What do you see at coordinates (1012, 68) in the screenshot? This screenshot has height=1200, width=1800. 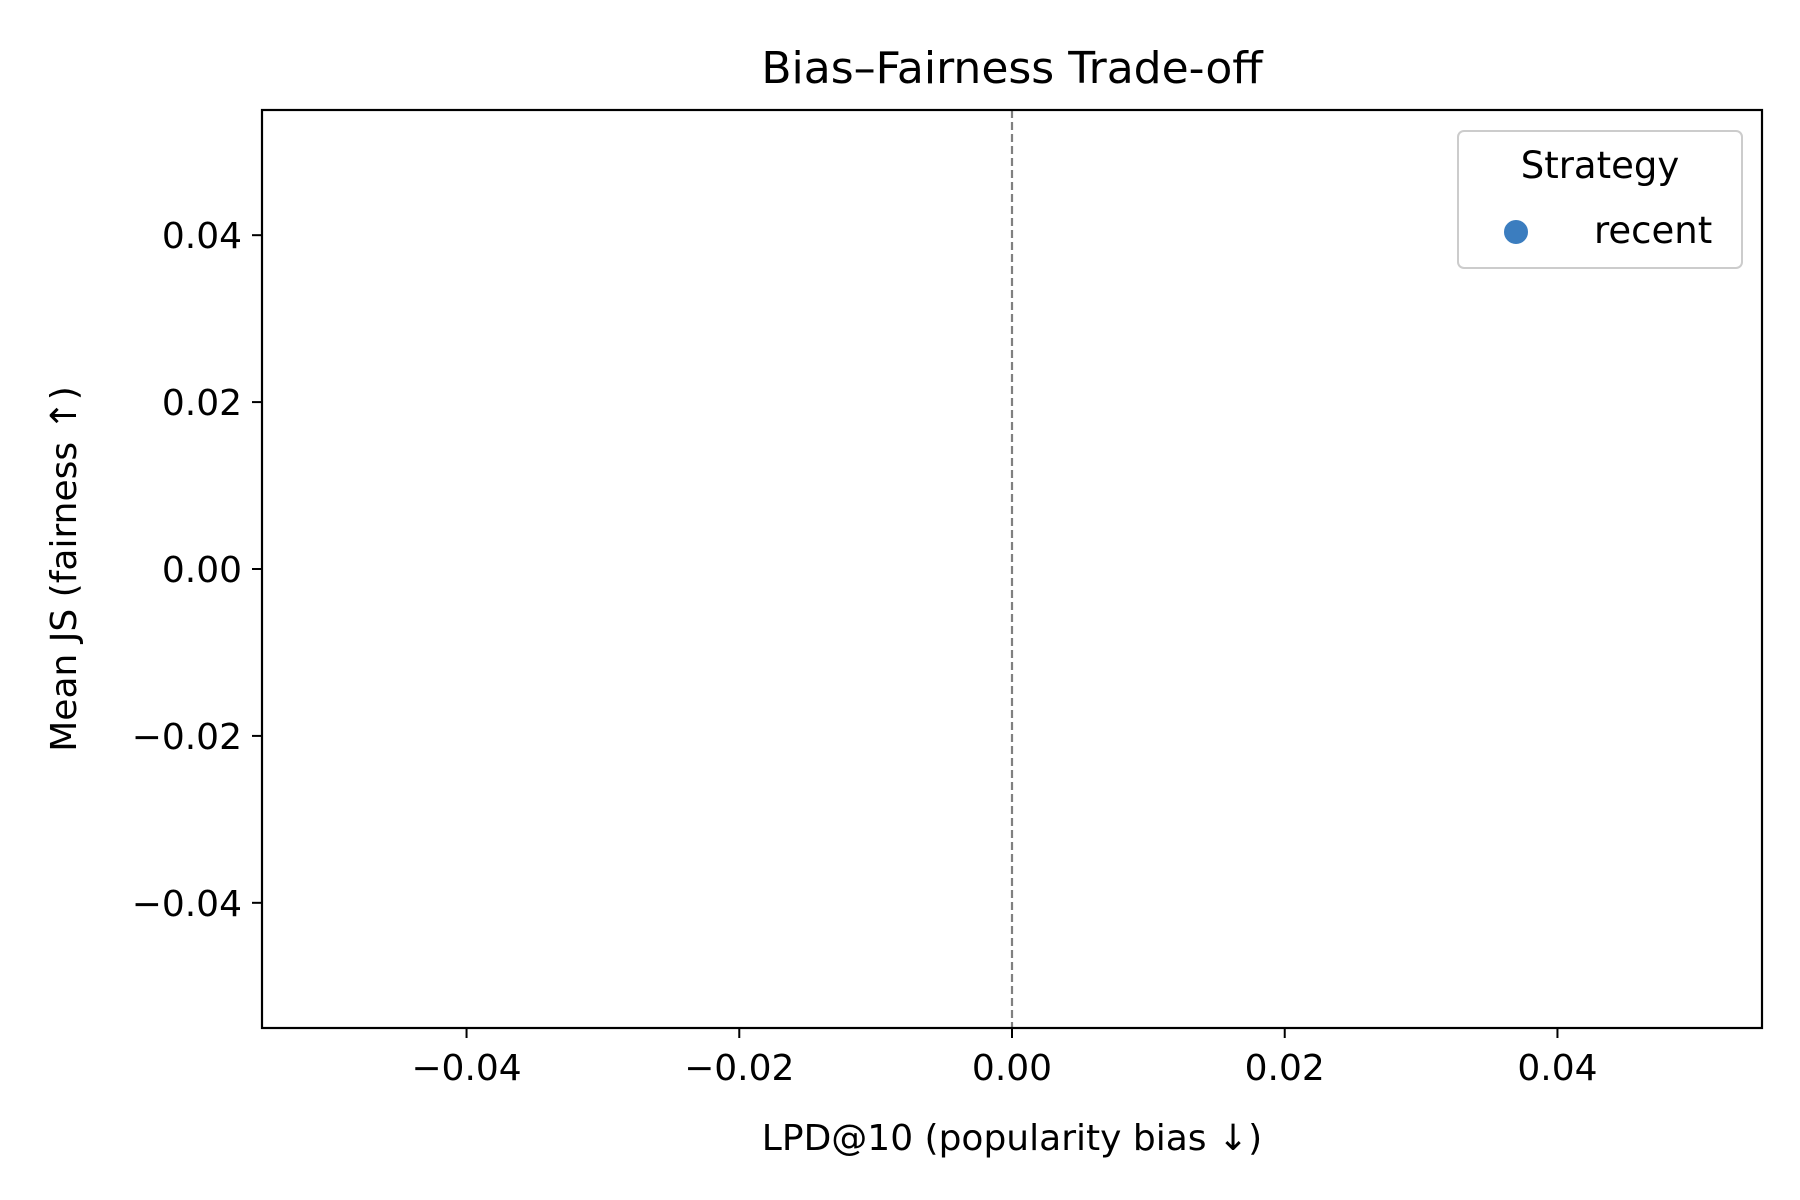 I see `chart-title: Bias–Fairness Trade-off` at bounding box center [1012, 68].